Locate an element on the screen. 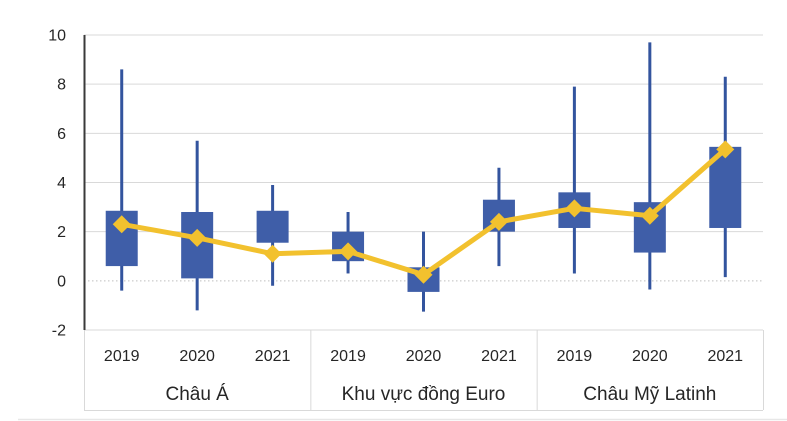 The width and height of the screenshot is (787, 421). y-tick-label-6: 6 is located at coordinates (61, 134).